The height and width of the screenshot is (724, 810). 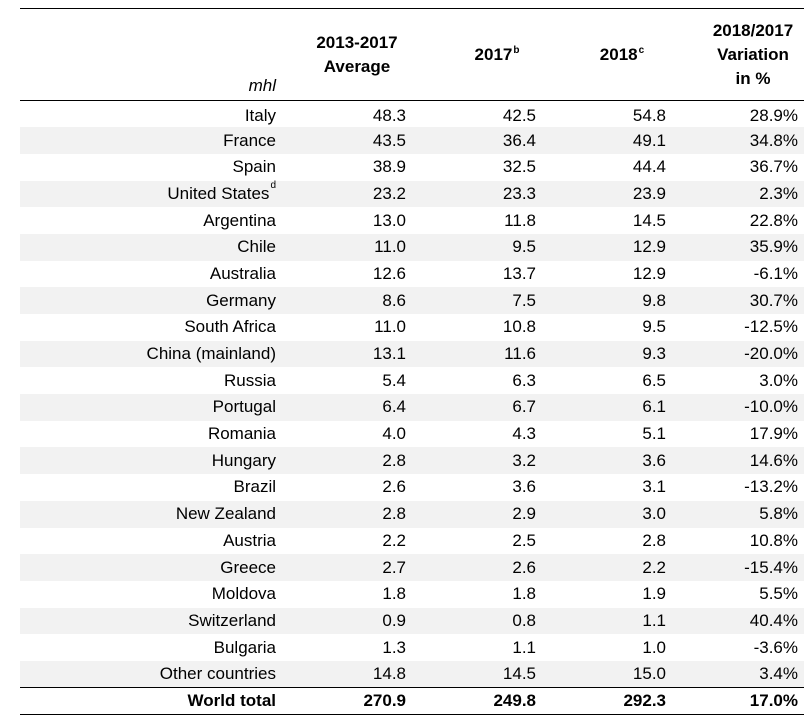 What do you see at coordinates (151, 594) in the screenshot?
I see `country-cell: Moldova` at bounding box center [151, 594].